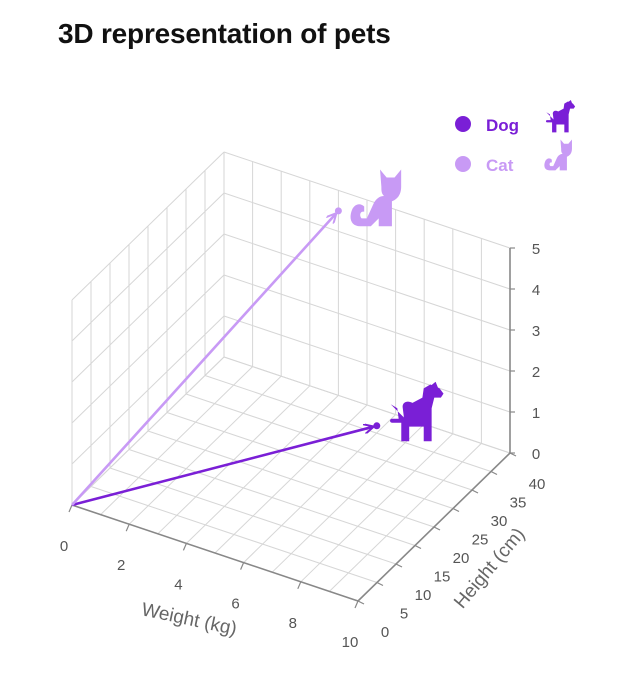 The height and width of the screenshot is (698, 628). I want to click on x-axis-line, so click(215, 553).